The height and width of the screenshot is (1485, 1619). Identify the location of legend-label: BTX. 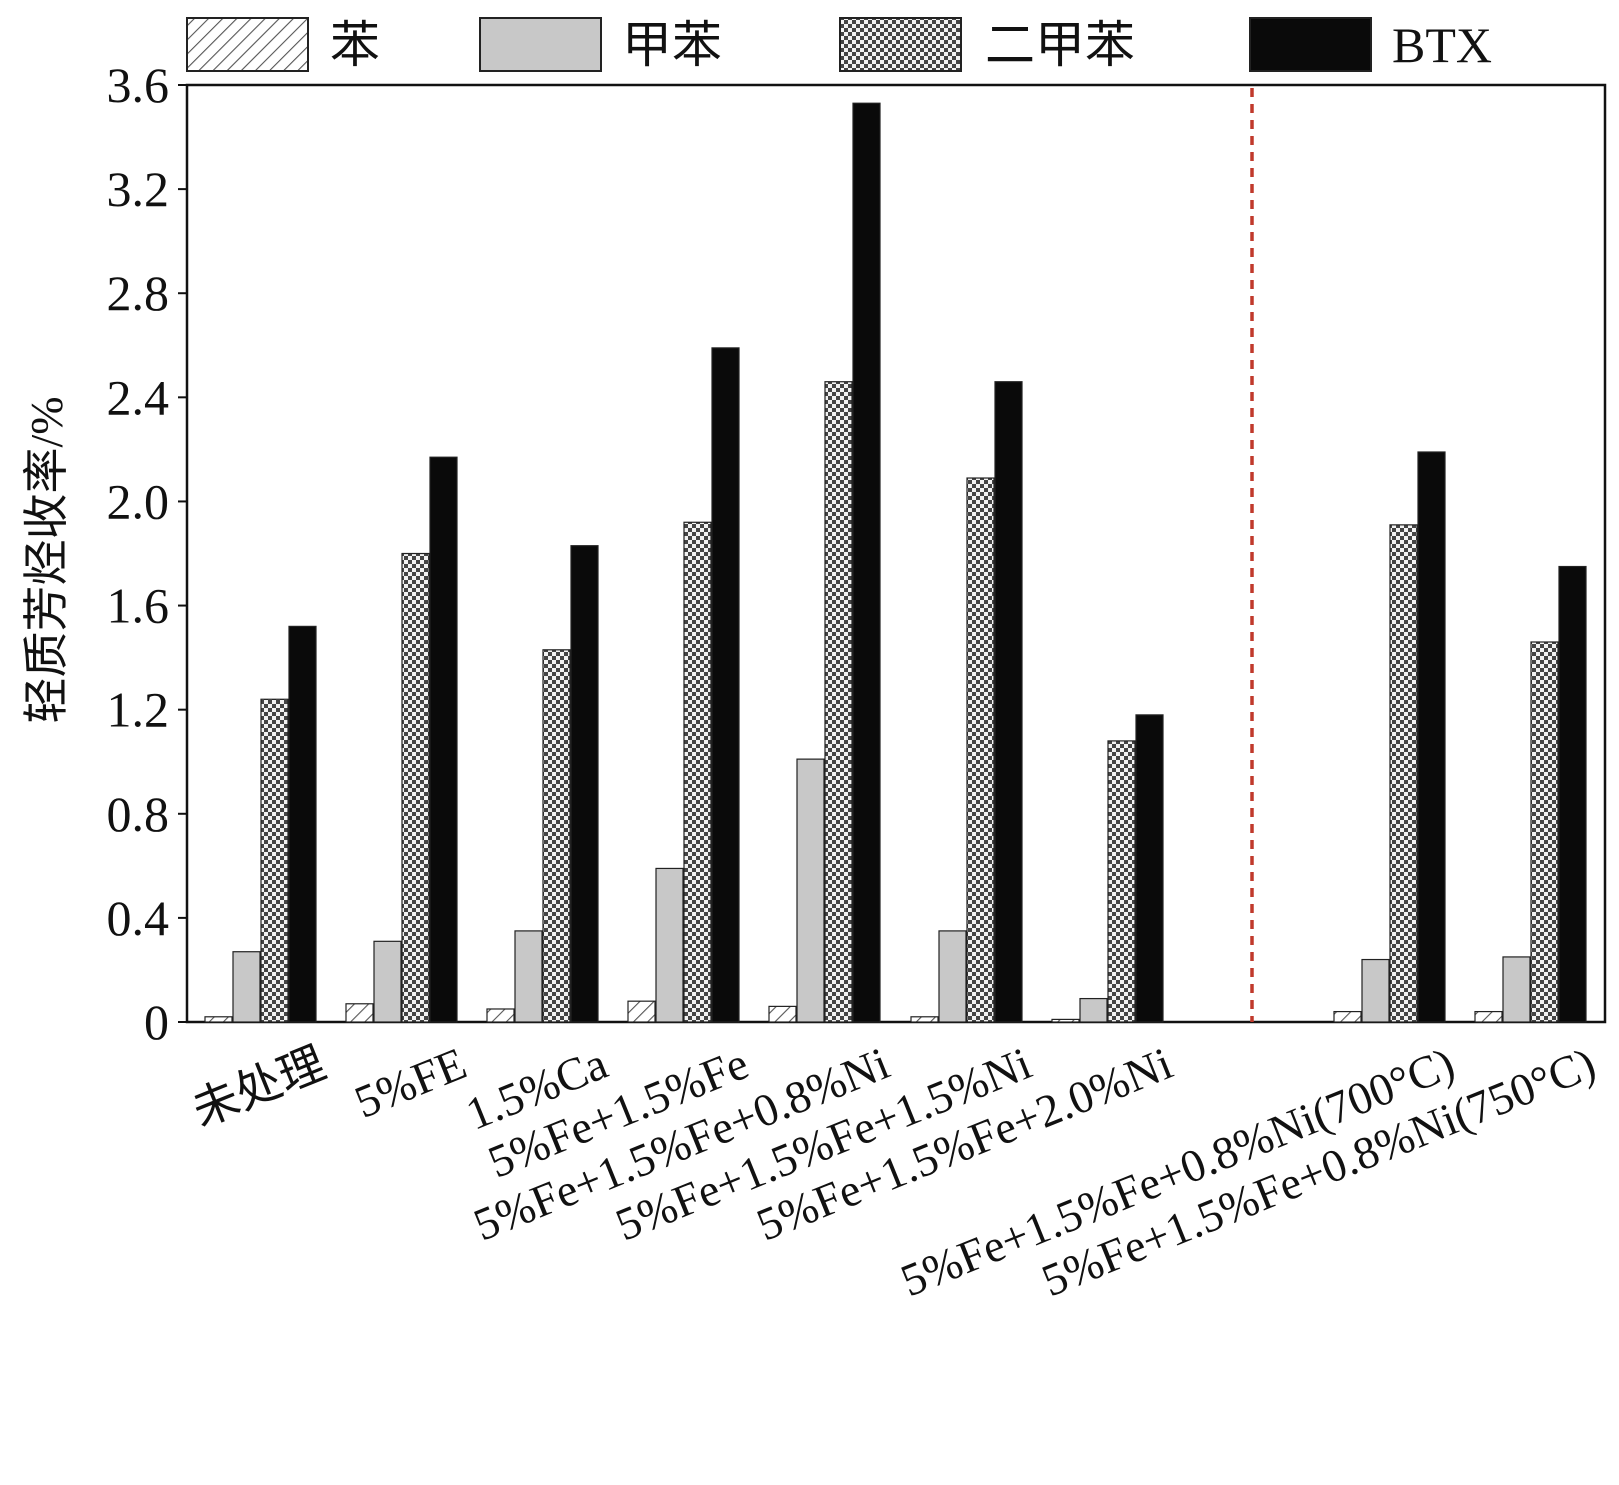
(1442, 45).